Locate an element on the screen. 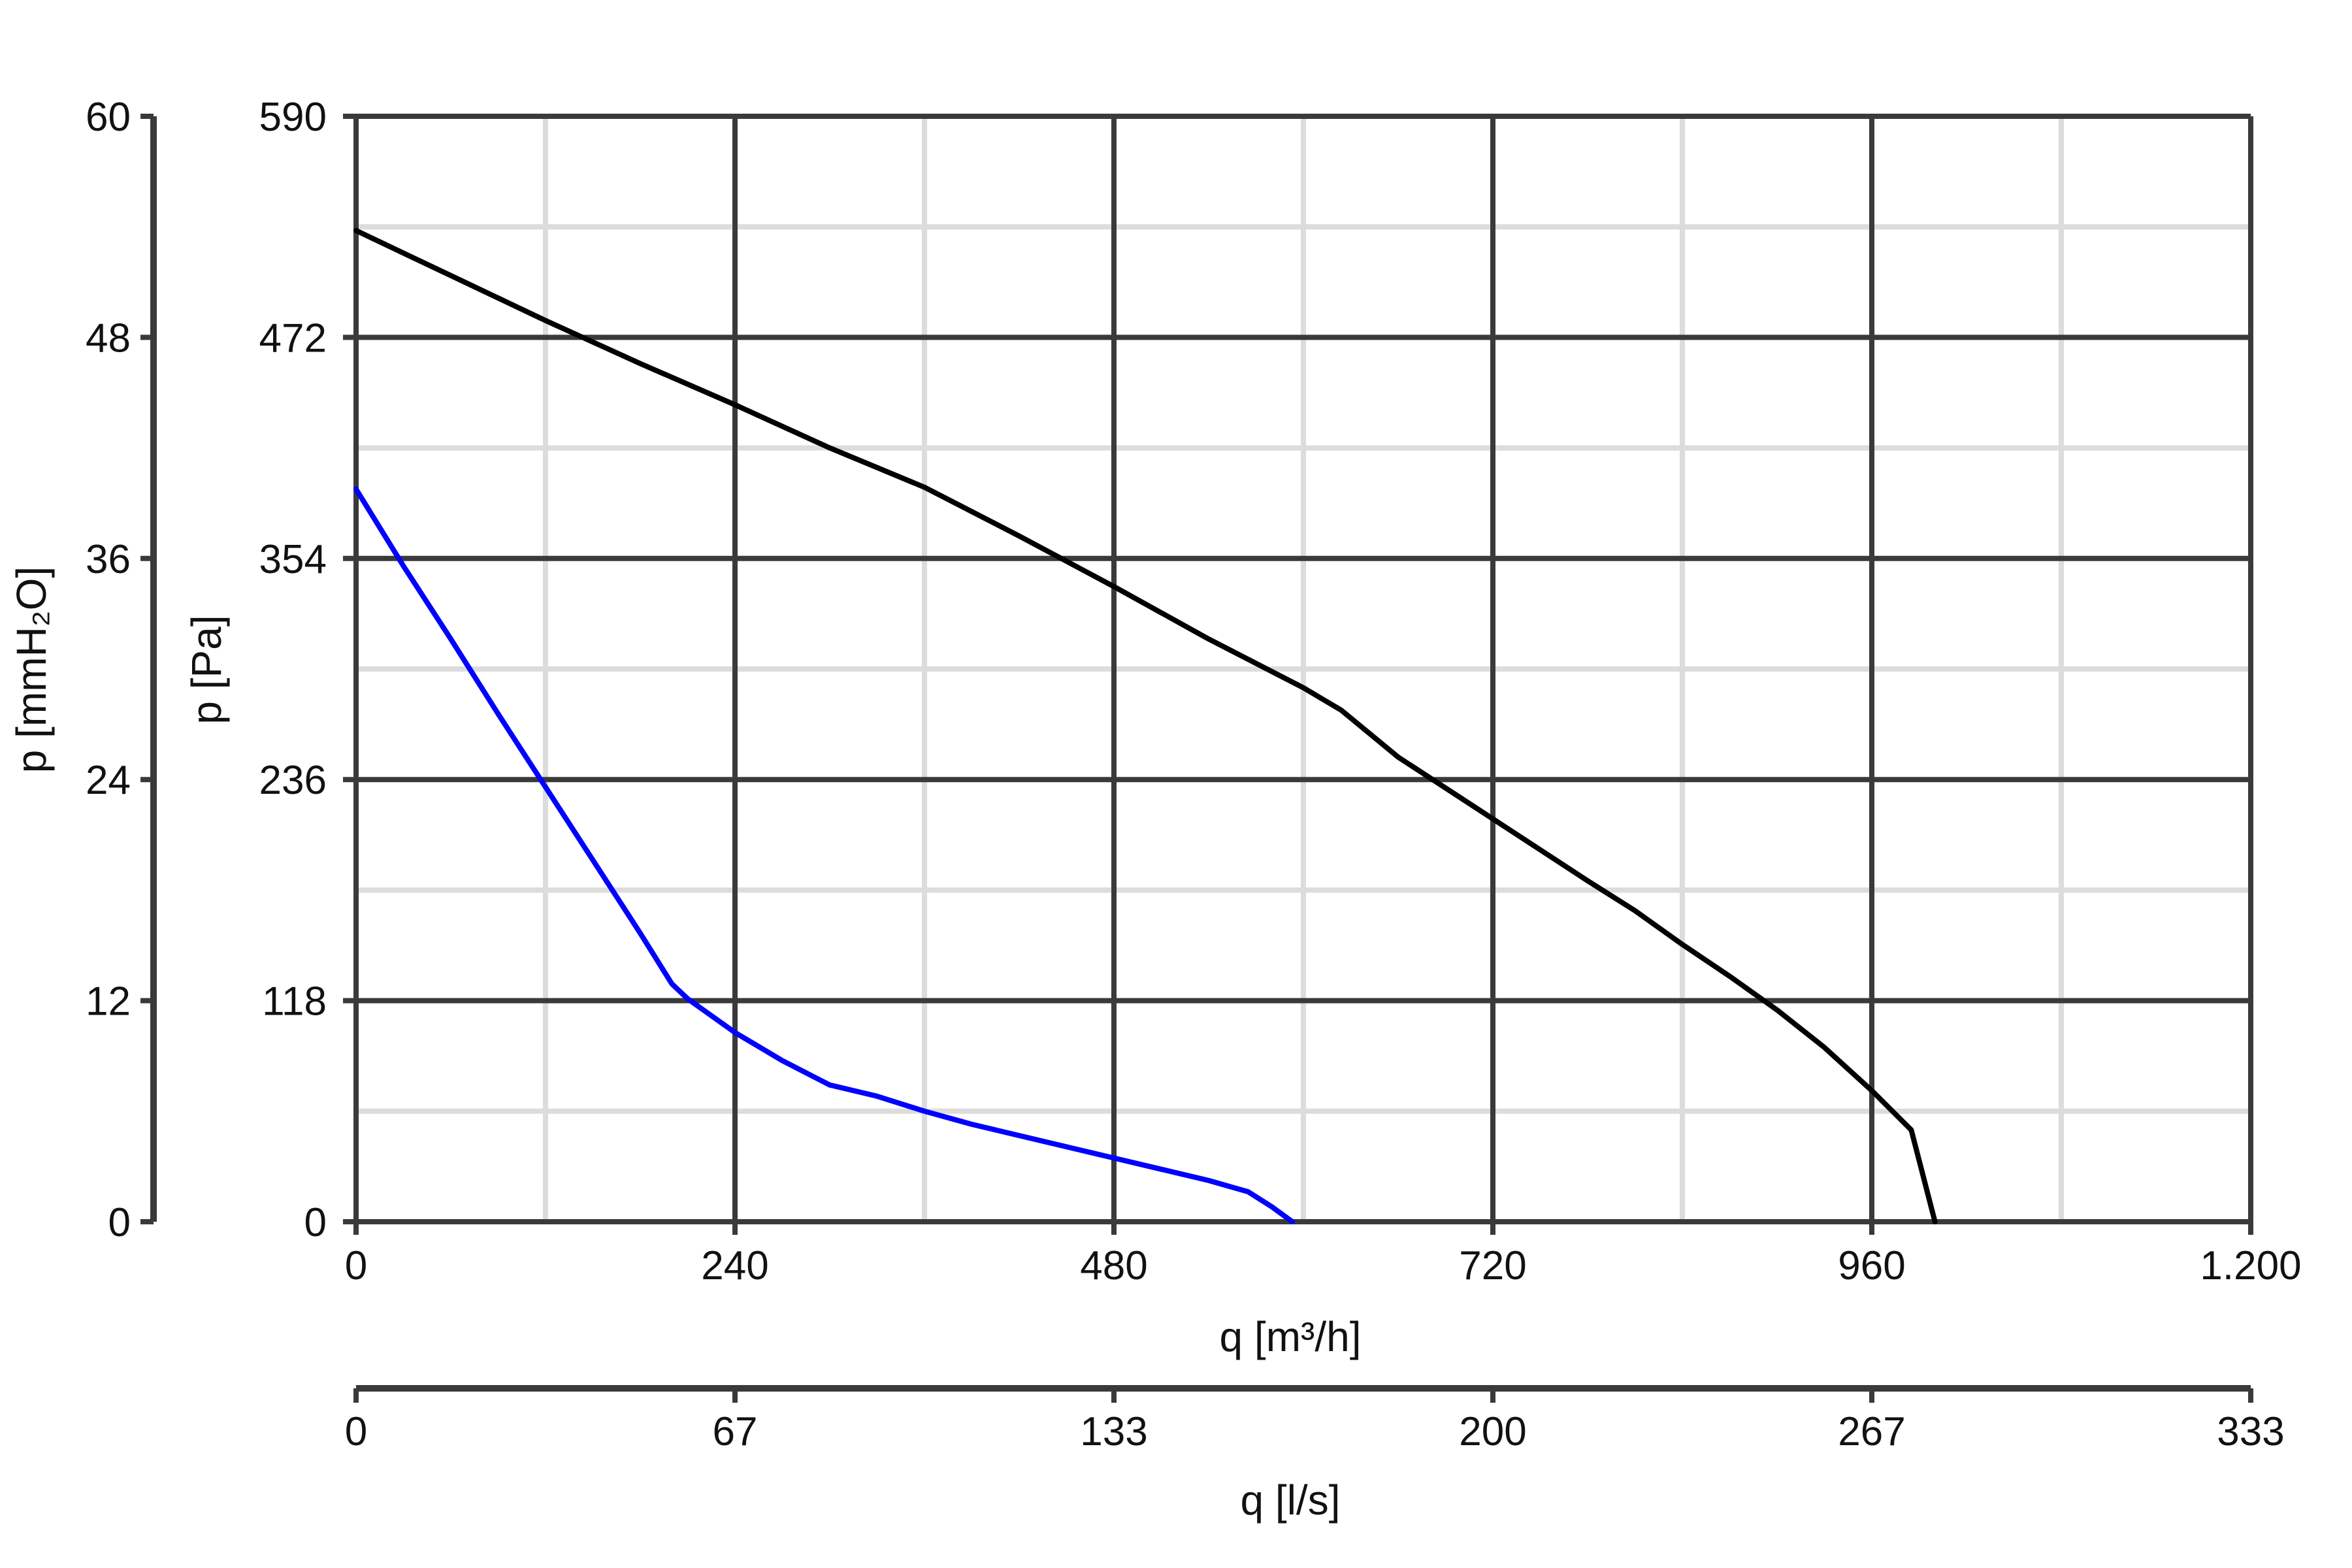 The width and height of the screenshot is (2352, 1568). x-tick-label: 960 is located at coordinates (1871, 1265).